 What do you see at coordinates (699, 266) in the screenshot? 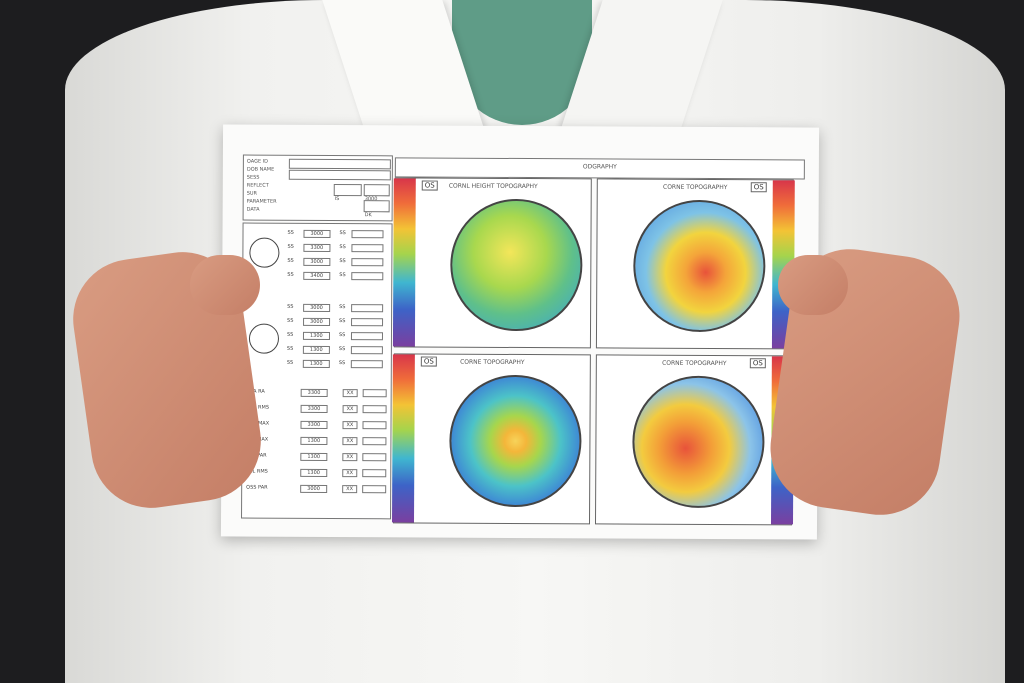
I see `corneal-map-blue-yellow-red` at bounding box center [699, 266].